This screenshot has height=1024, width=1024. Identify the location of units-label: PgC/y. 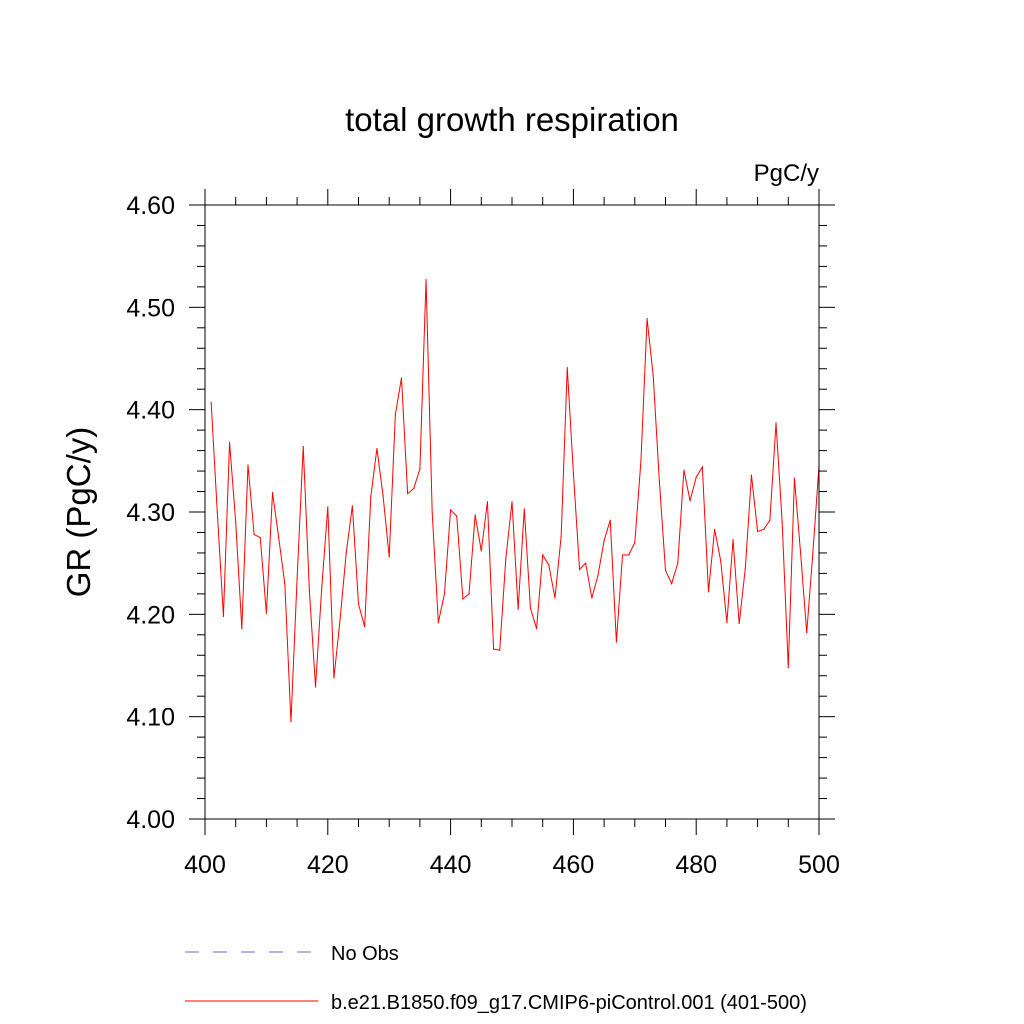
(786, 173).